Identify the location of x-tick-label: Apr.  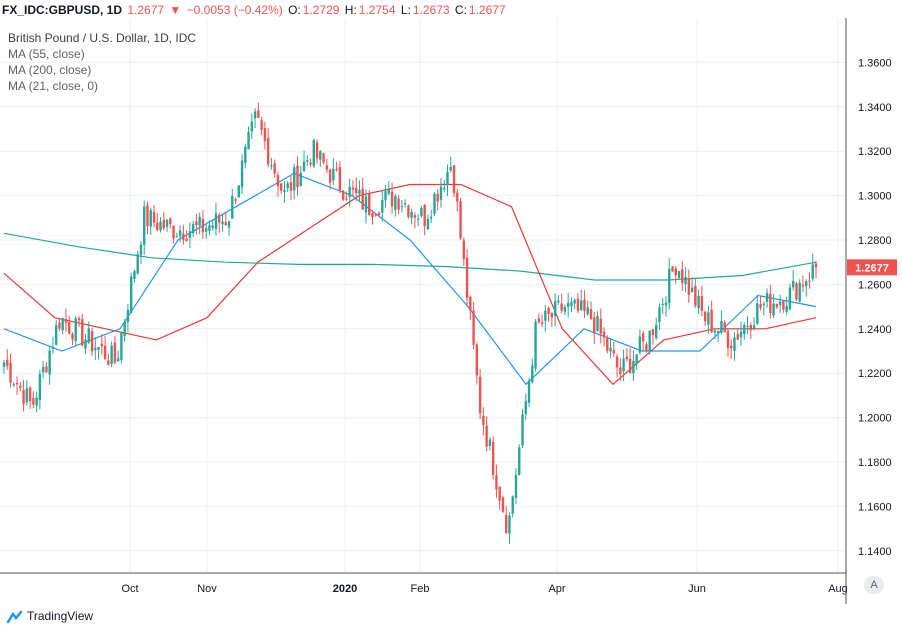
(556, 589).